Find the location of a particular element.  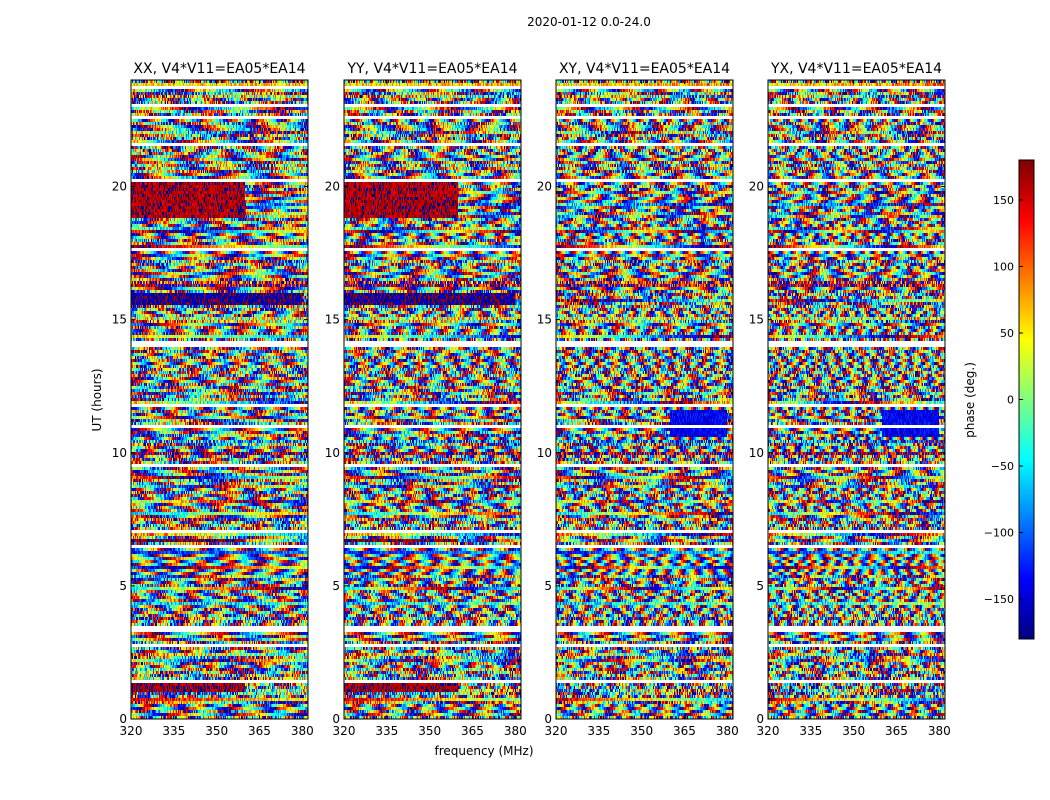

colorbar-tick-label: −100 is located at coordinates (999, 533).